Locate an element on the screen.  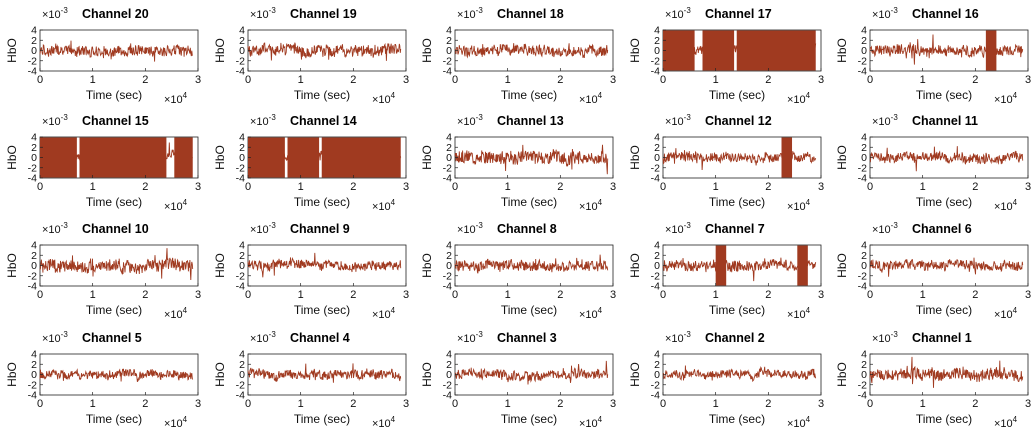
panel-title: Channel 4 is located at coordinates (320, 338).